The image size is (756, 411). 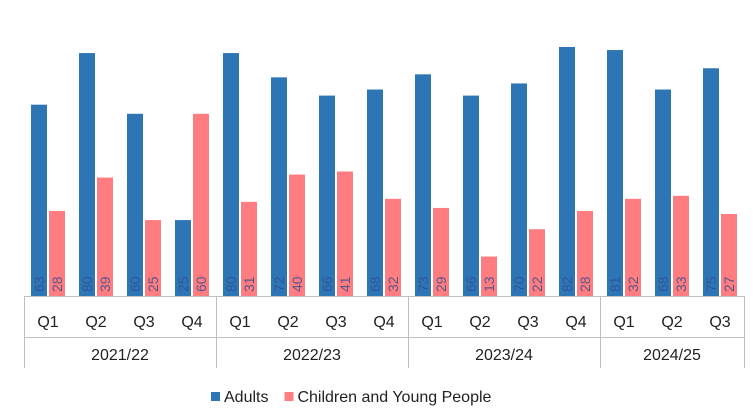 I want to click on data-label-adults-7: 66, so click(x=327, y=284).